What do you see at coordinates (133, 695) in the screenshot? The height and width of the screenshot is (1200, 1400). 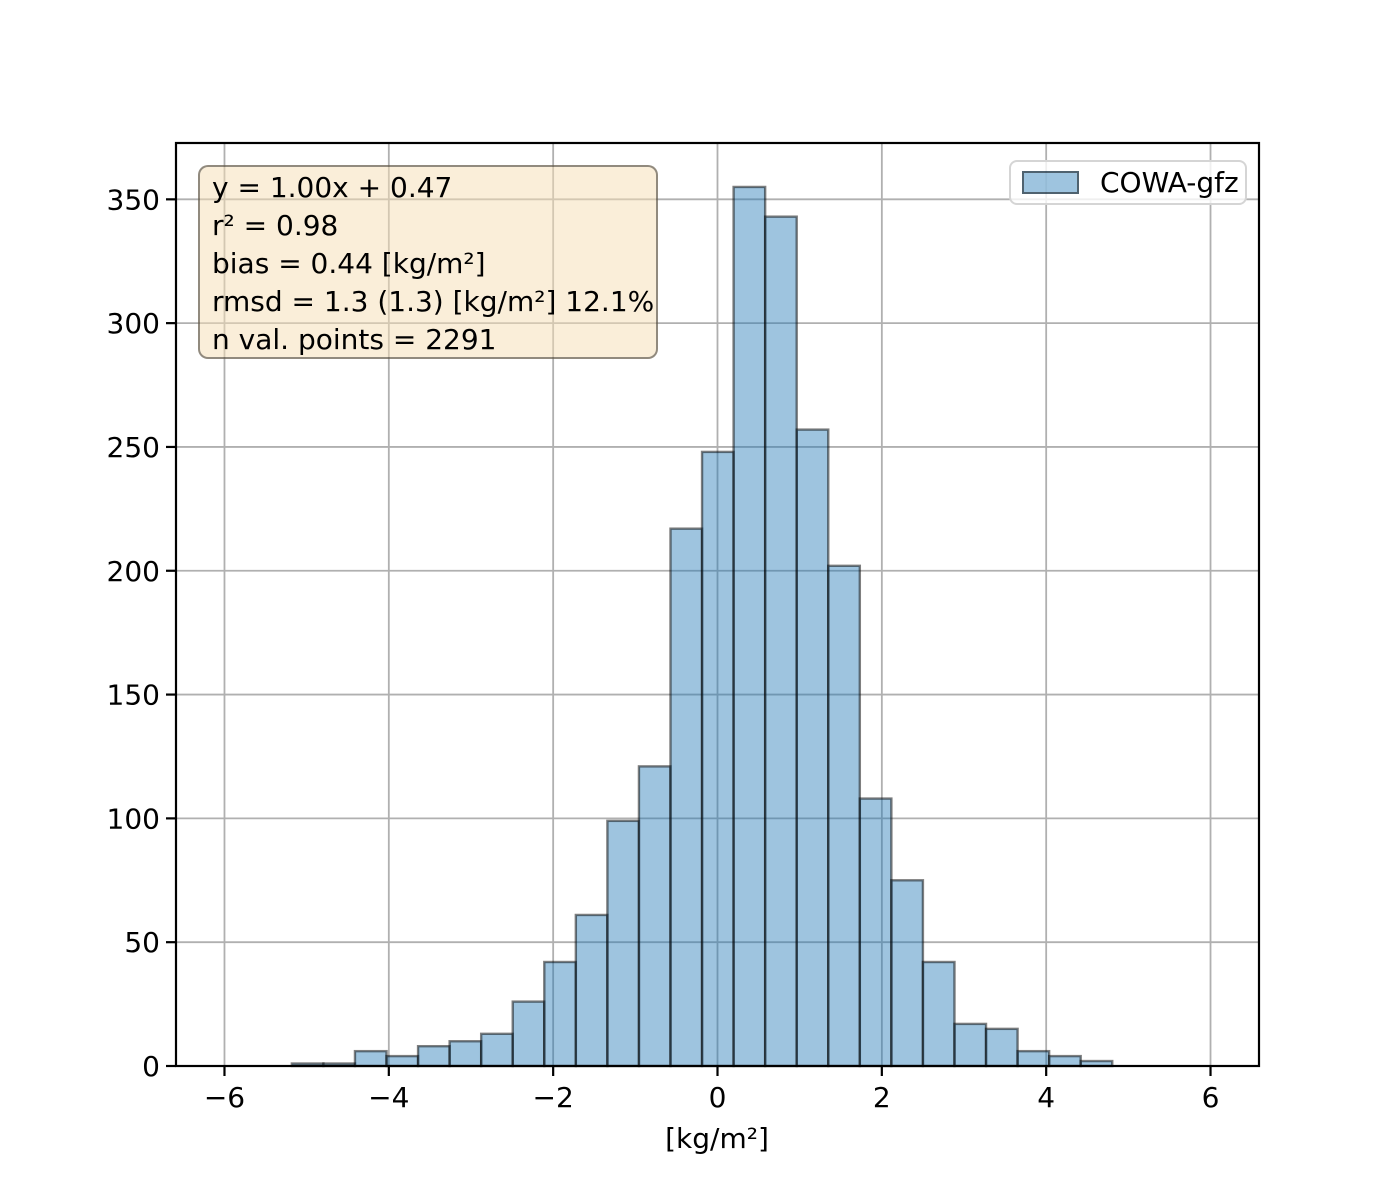 I see `y-tick-label: 150` at bounding box center [133, 695].